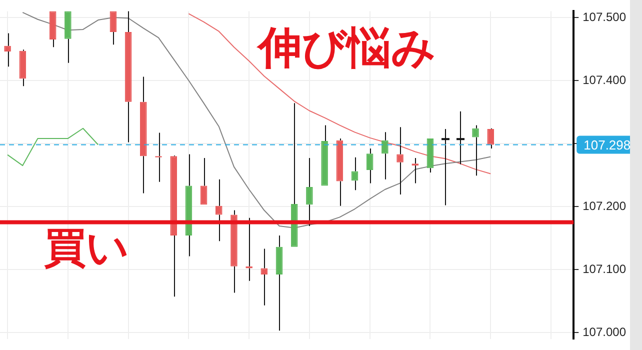 Image resolution: width=642 pixels, height=350 pixels. What do you see at coordinates (604, 79) in the screenshot?
I see `y-tick-label: 107.400` at bounding box center [604, 79].